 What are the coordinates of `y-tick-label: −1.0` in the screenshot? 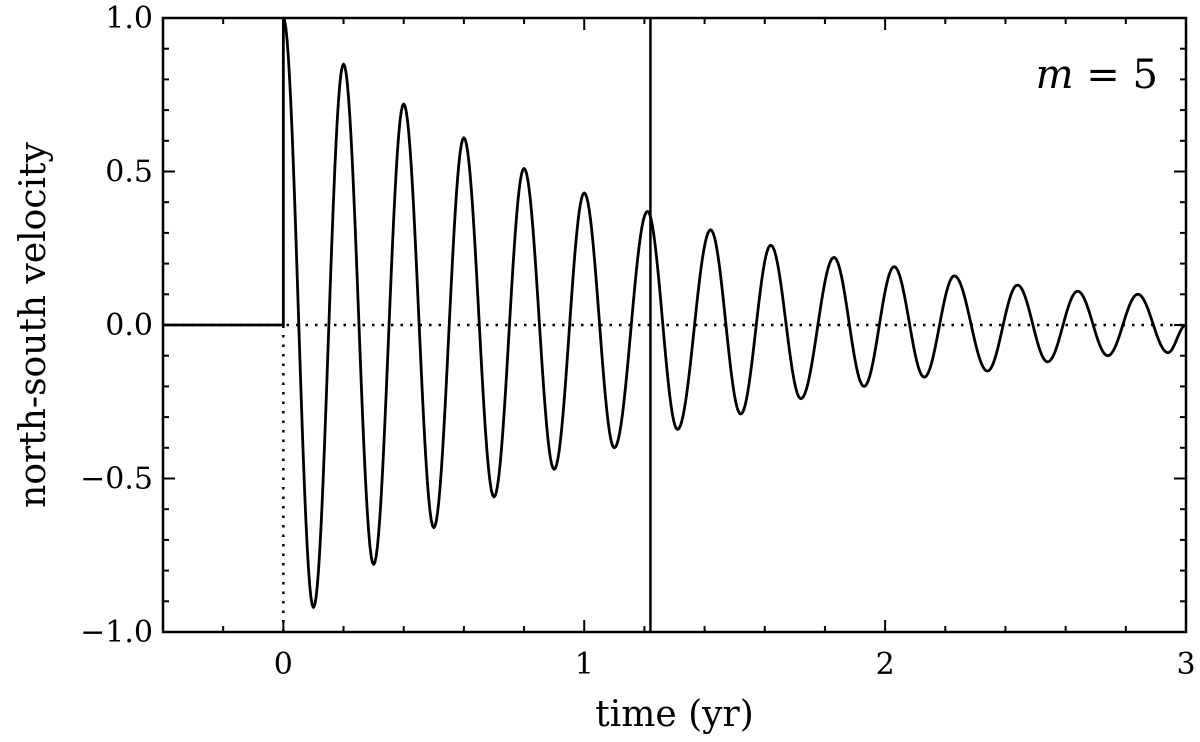 It's located at (116, 632).